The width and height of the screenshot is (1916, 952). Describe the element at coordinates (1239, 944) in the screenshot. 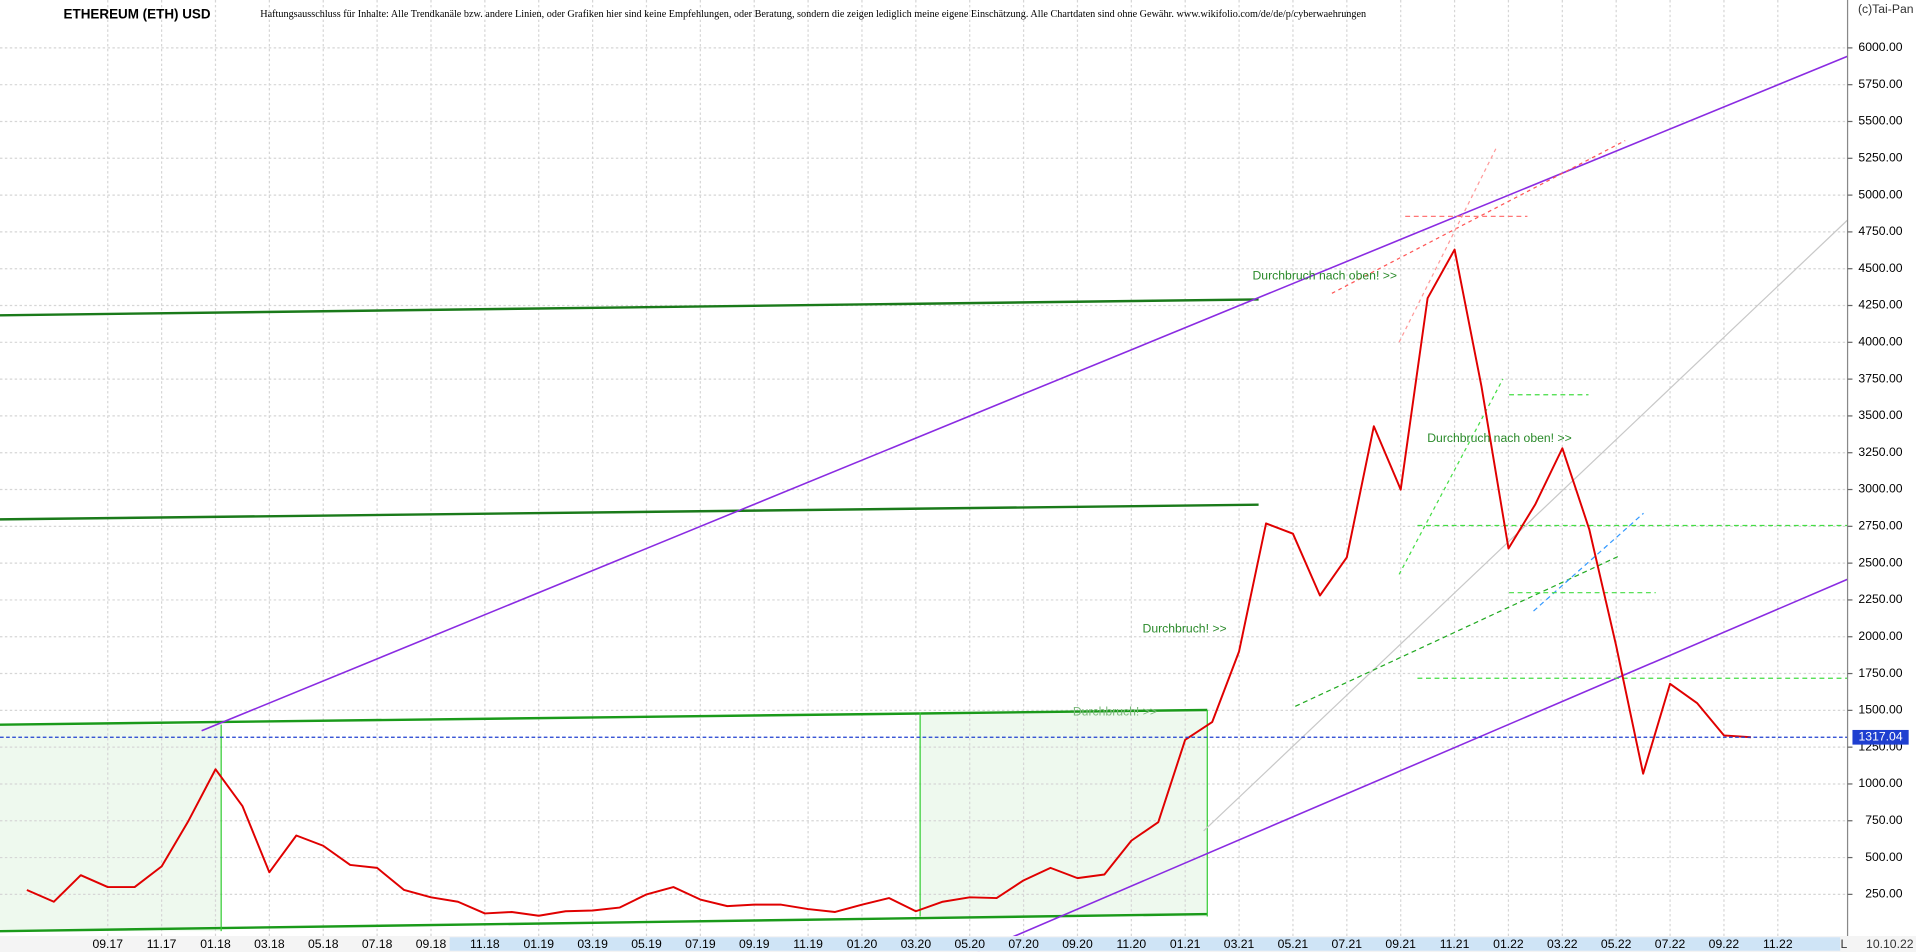

I see `x-tick-label: 03.21` at that location.